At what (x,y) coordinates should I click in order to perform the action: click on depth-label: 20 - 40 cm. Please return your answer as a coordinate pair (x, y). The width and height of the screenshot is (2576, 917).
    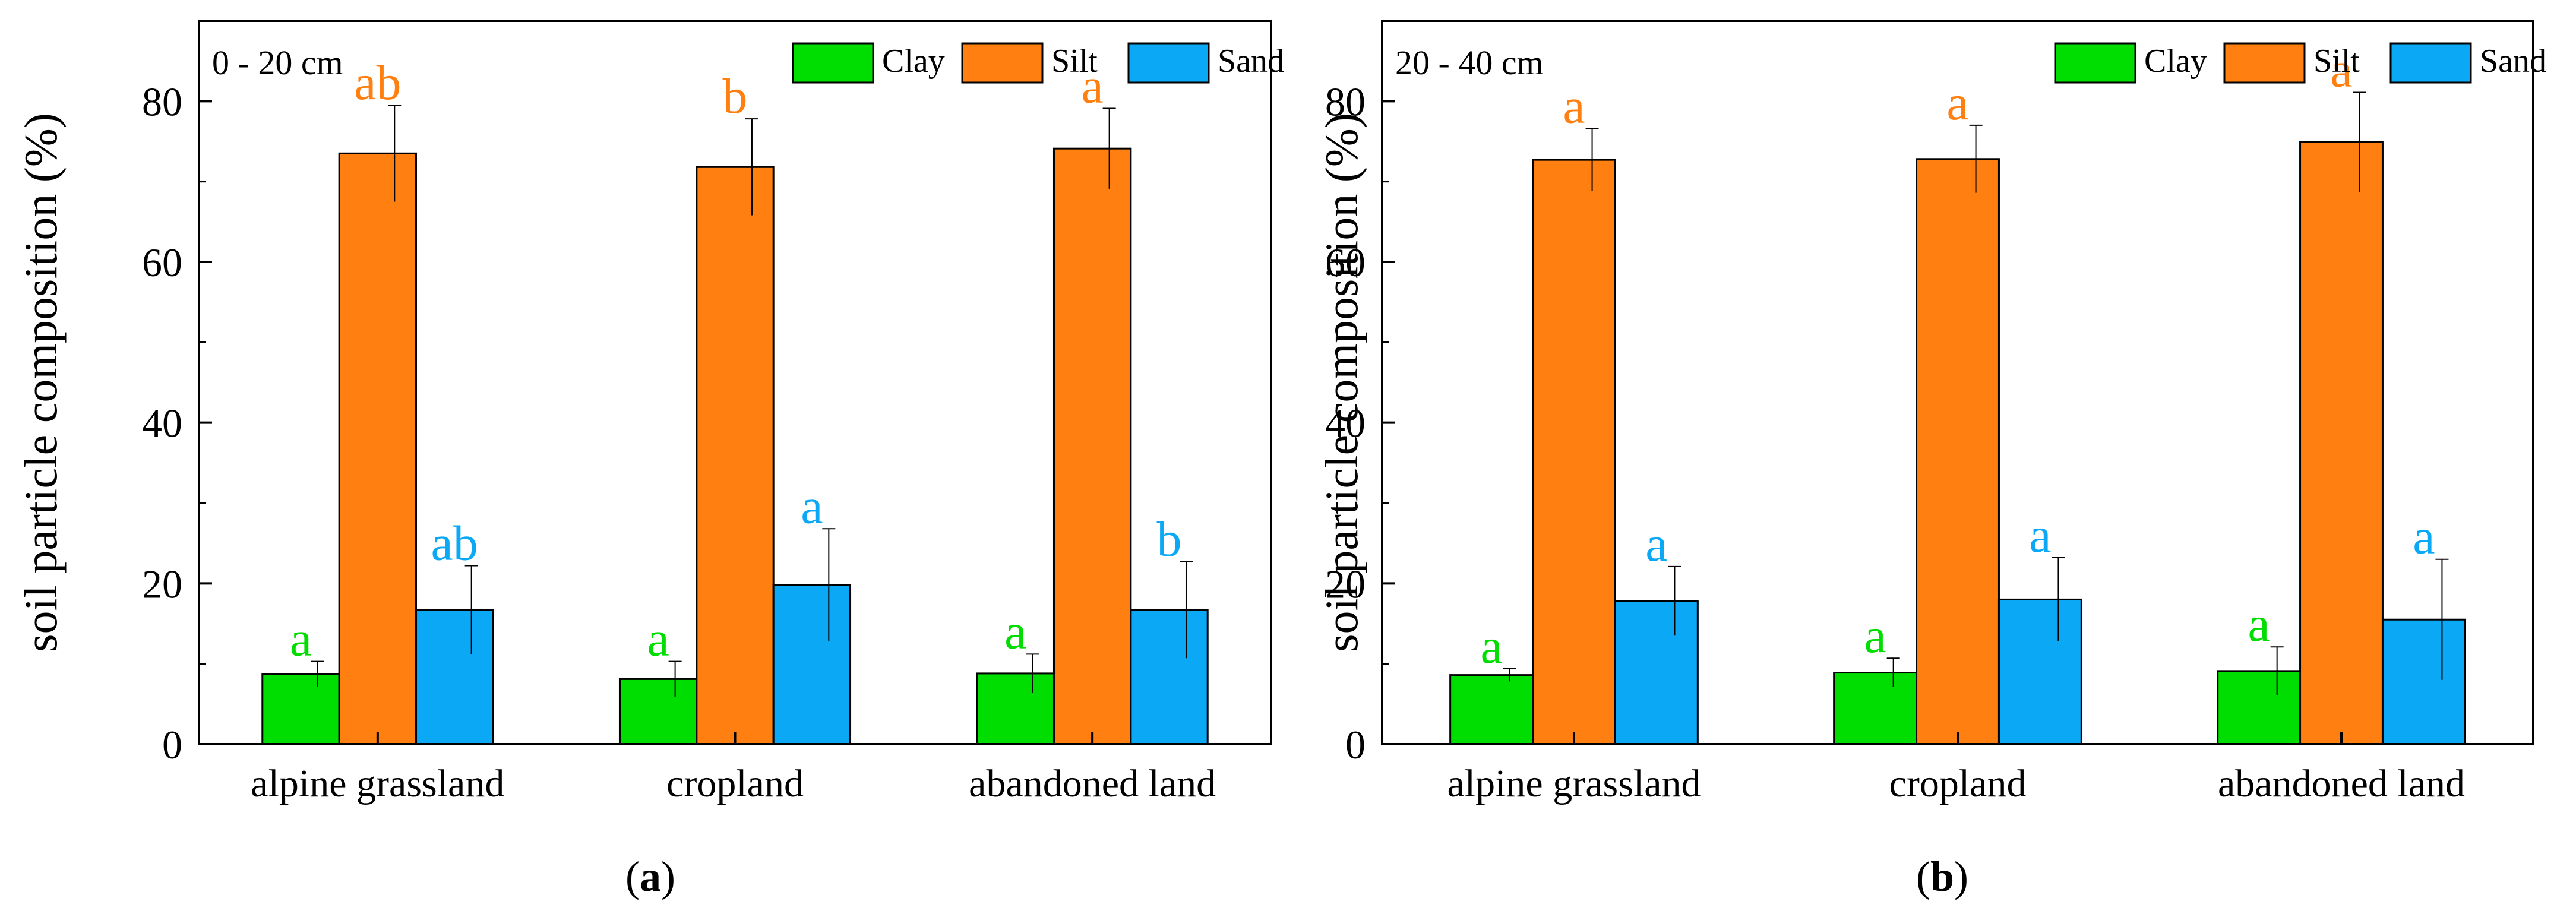
    Looking at the image, I should click on (1469, 62).